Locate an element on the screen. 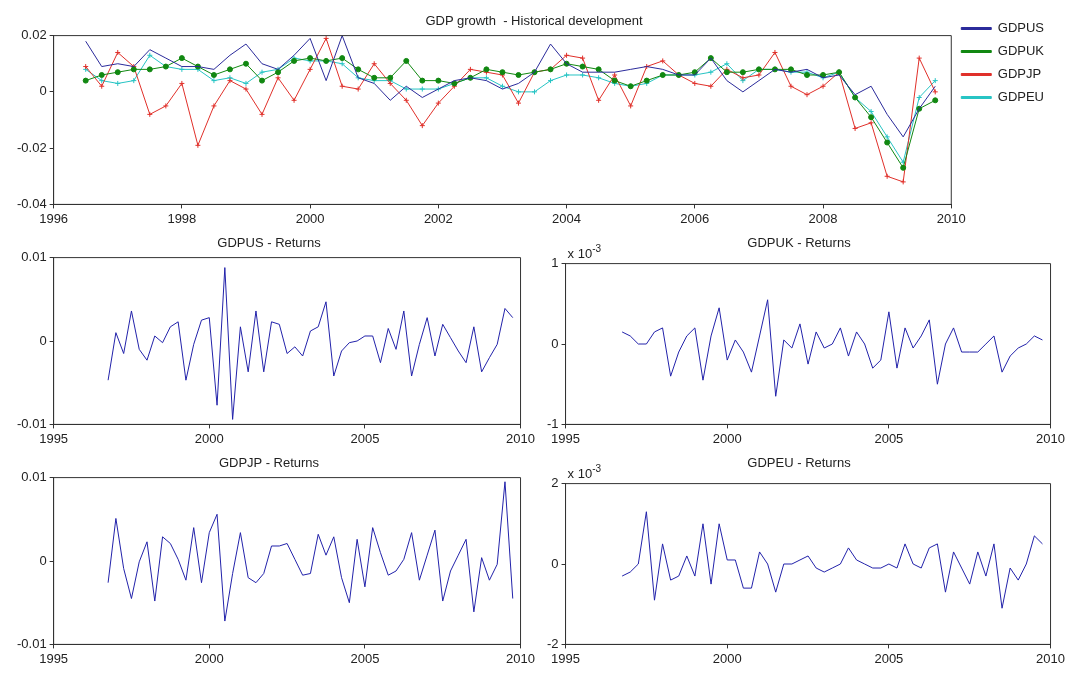 The height and width of the screenshot is (673, 1080). y-tick-label: -0.02 is located at coordinates (31, 147).